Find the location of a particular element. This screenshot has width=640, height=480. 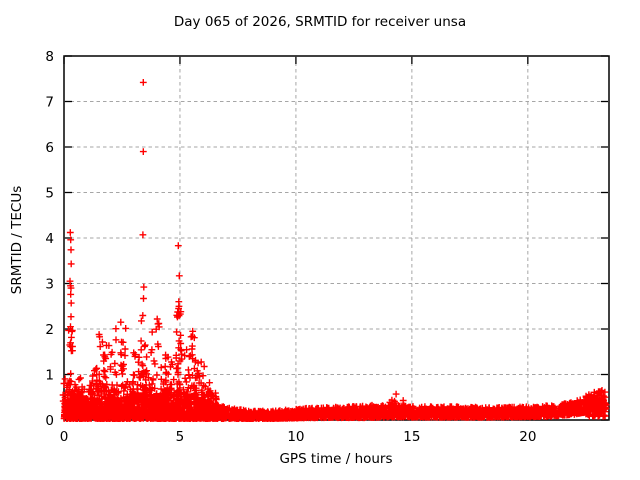

y-tick-label: 4 is located at coordinates (49, 239).